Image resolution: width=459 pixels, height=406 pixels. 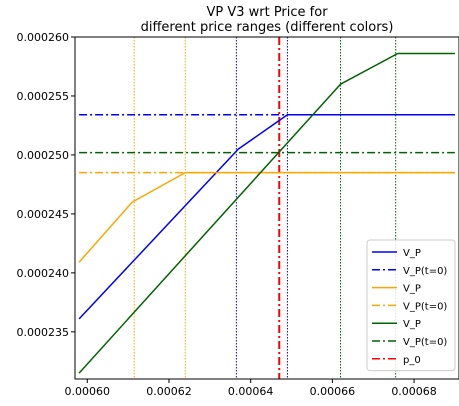 I want to click on legend-label-6: p_0, so click(x=412, y=360).